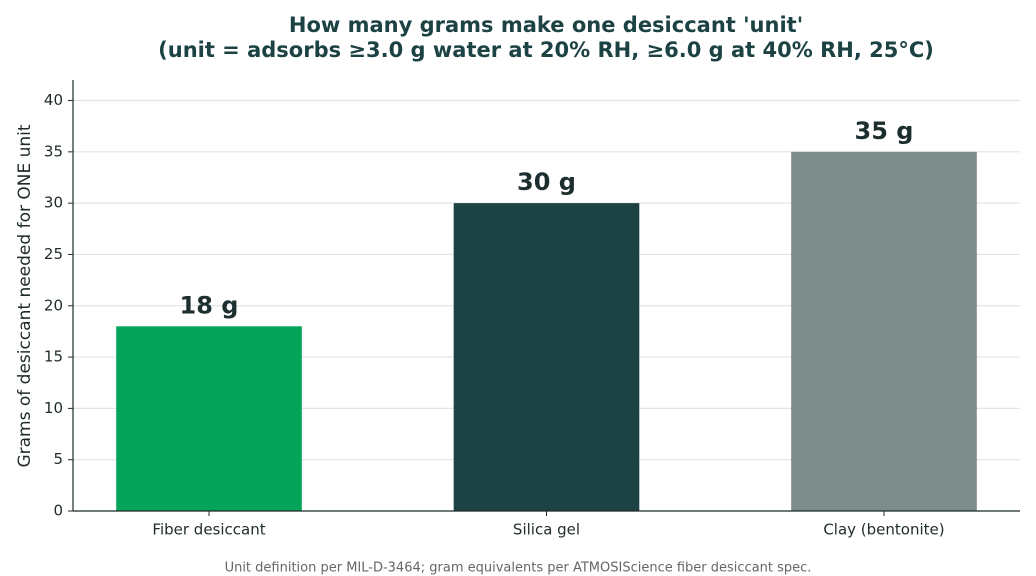 This screenshot has width=1036, height=576. What do you see at coordinates (883, 530) in the screenshot?
I see `x-tick-label: Clay (bentonite)` at bounding box center [883, 530].